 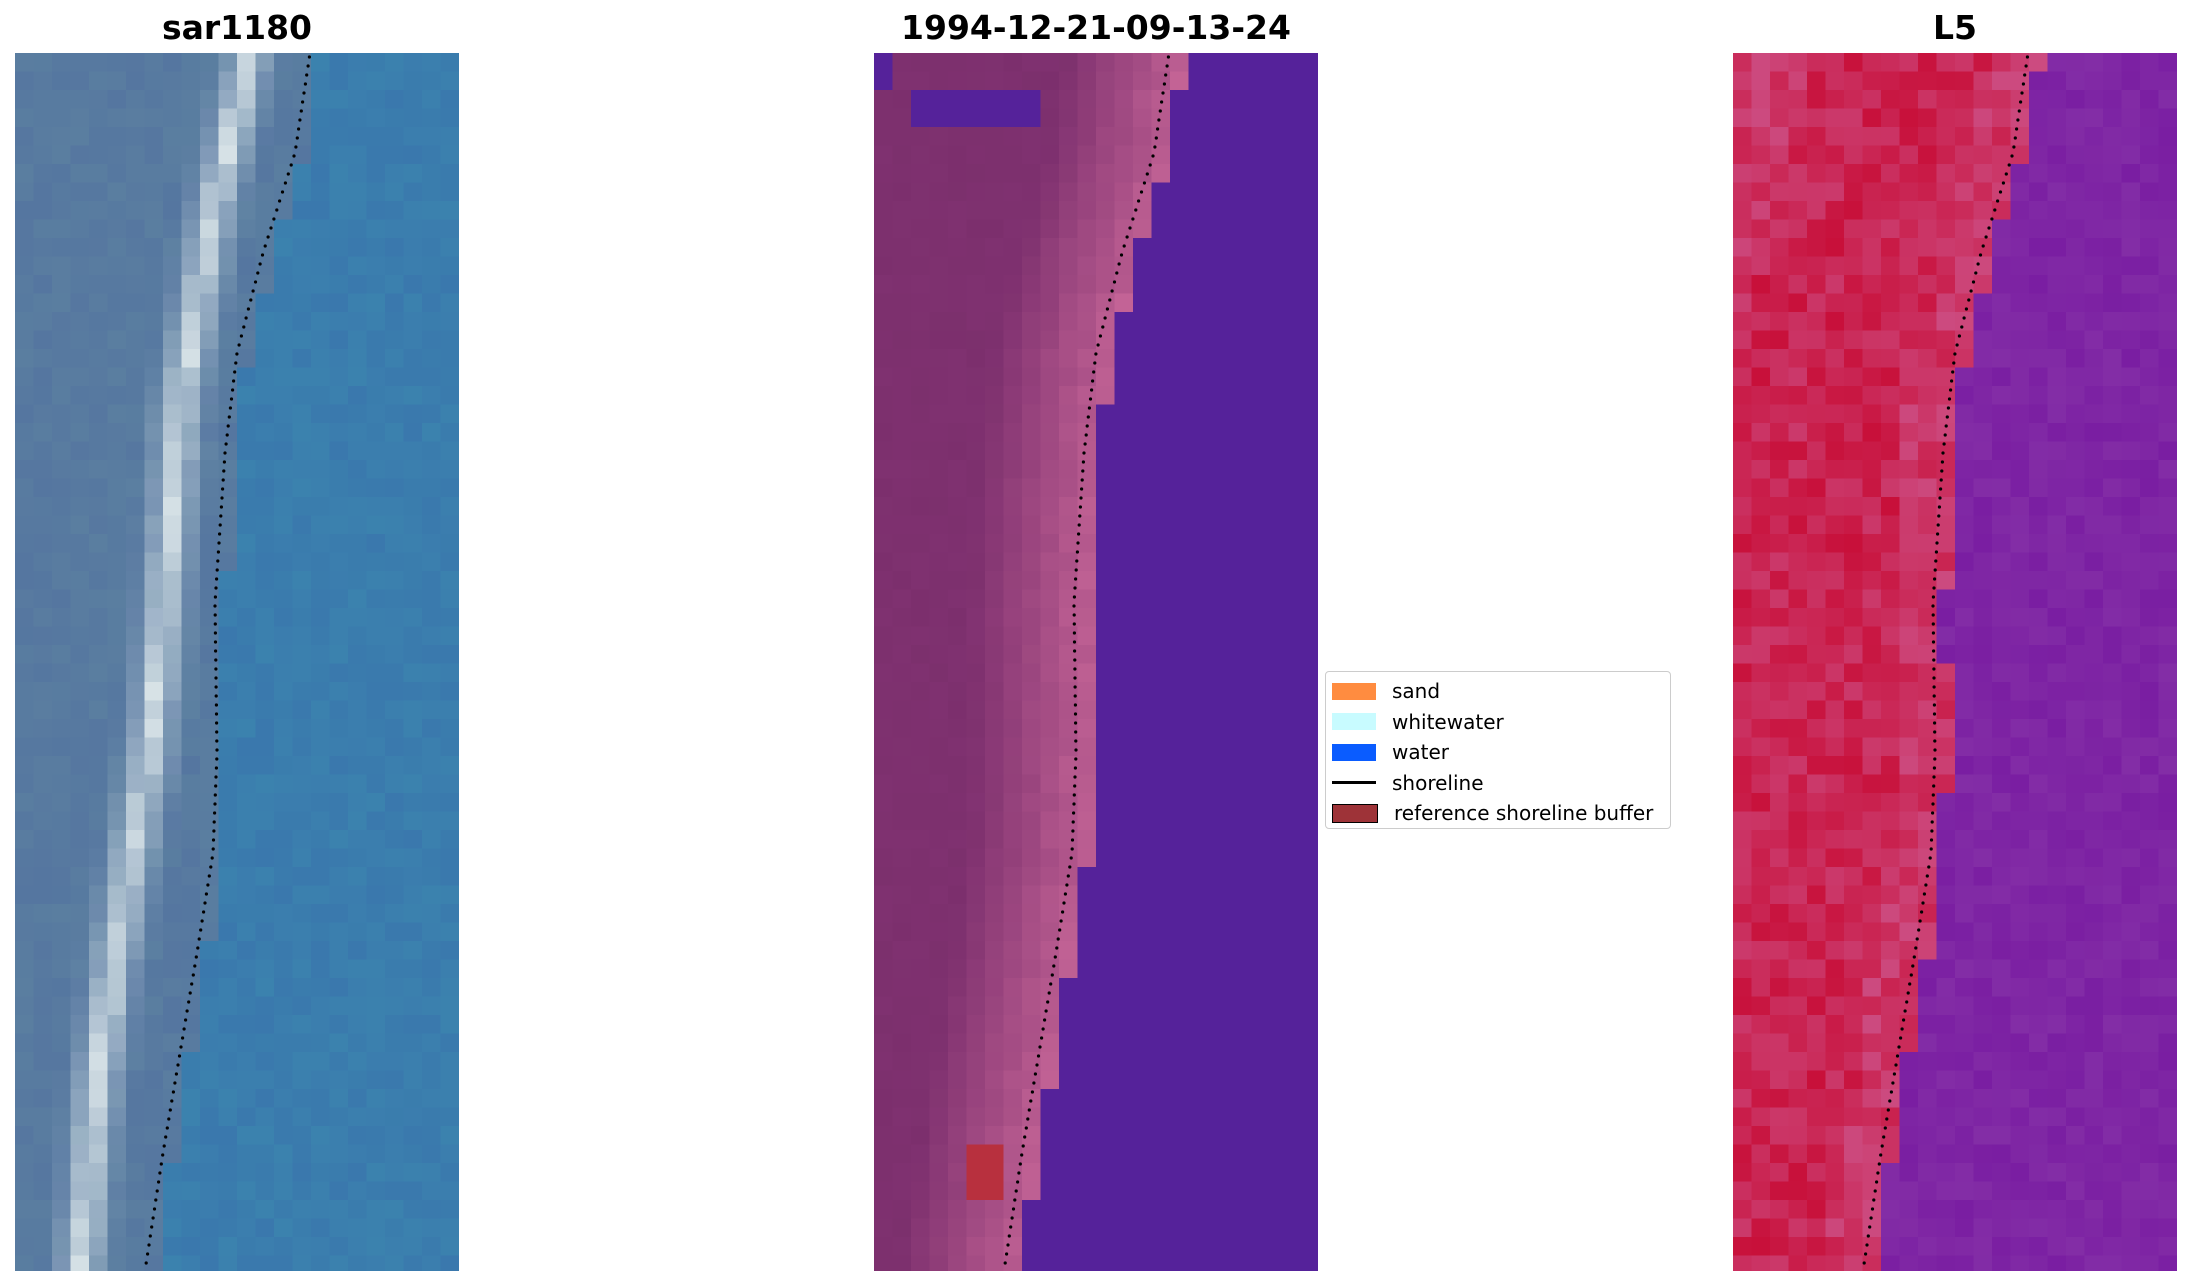 What do you see at coordinates (1524, 813) in the screenshot?
I see `legend-label: reference shoreline buffer` at bounding box center [1524, 813].